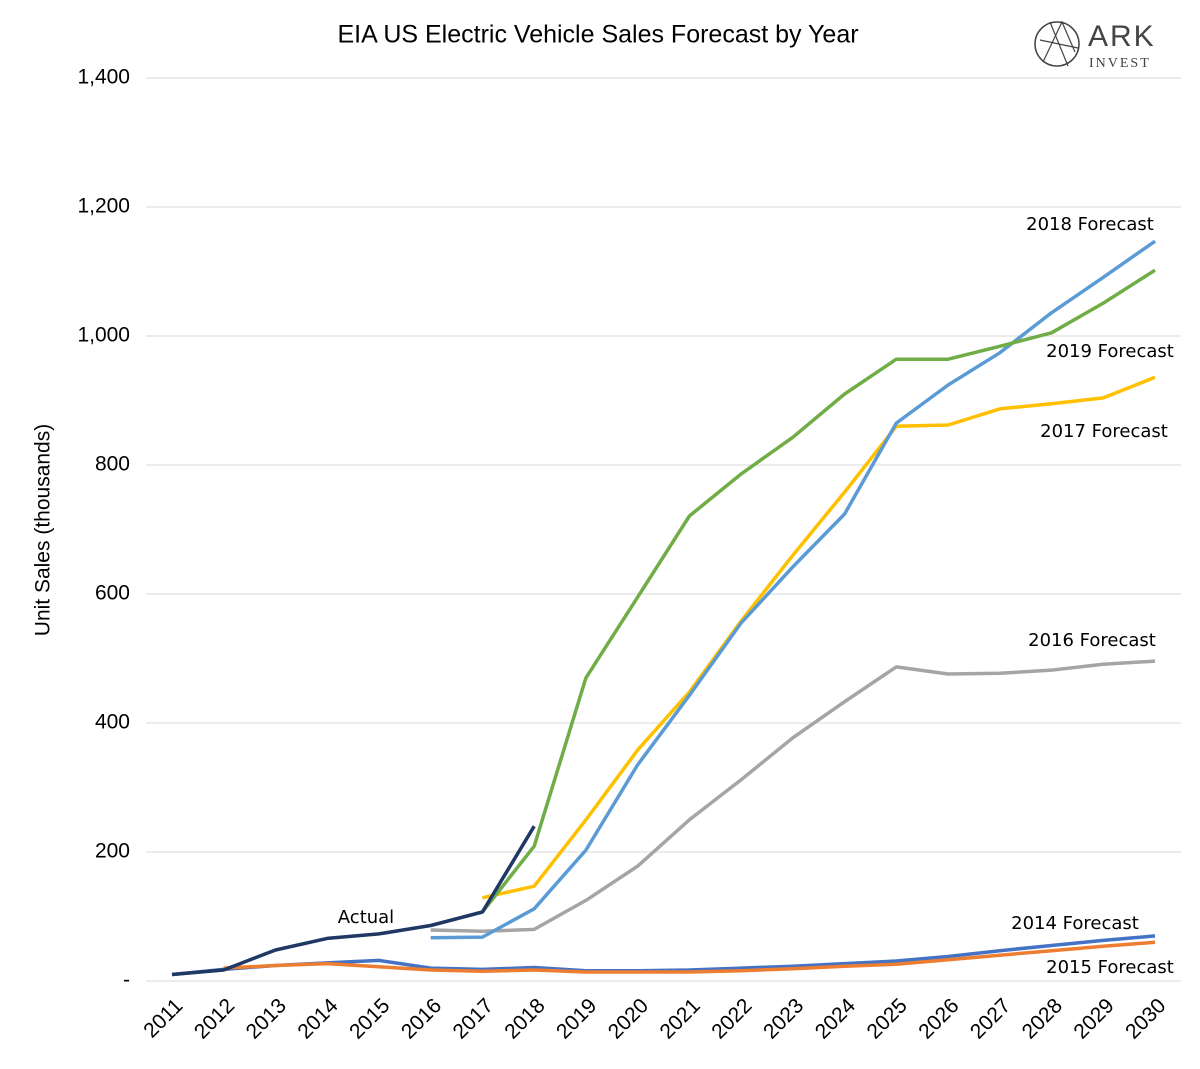 Image resolution: width=1200 pixels, height=1069 pixels. I want to click on series-label: 2014 Forecast, so click(1075, 923).